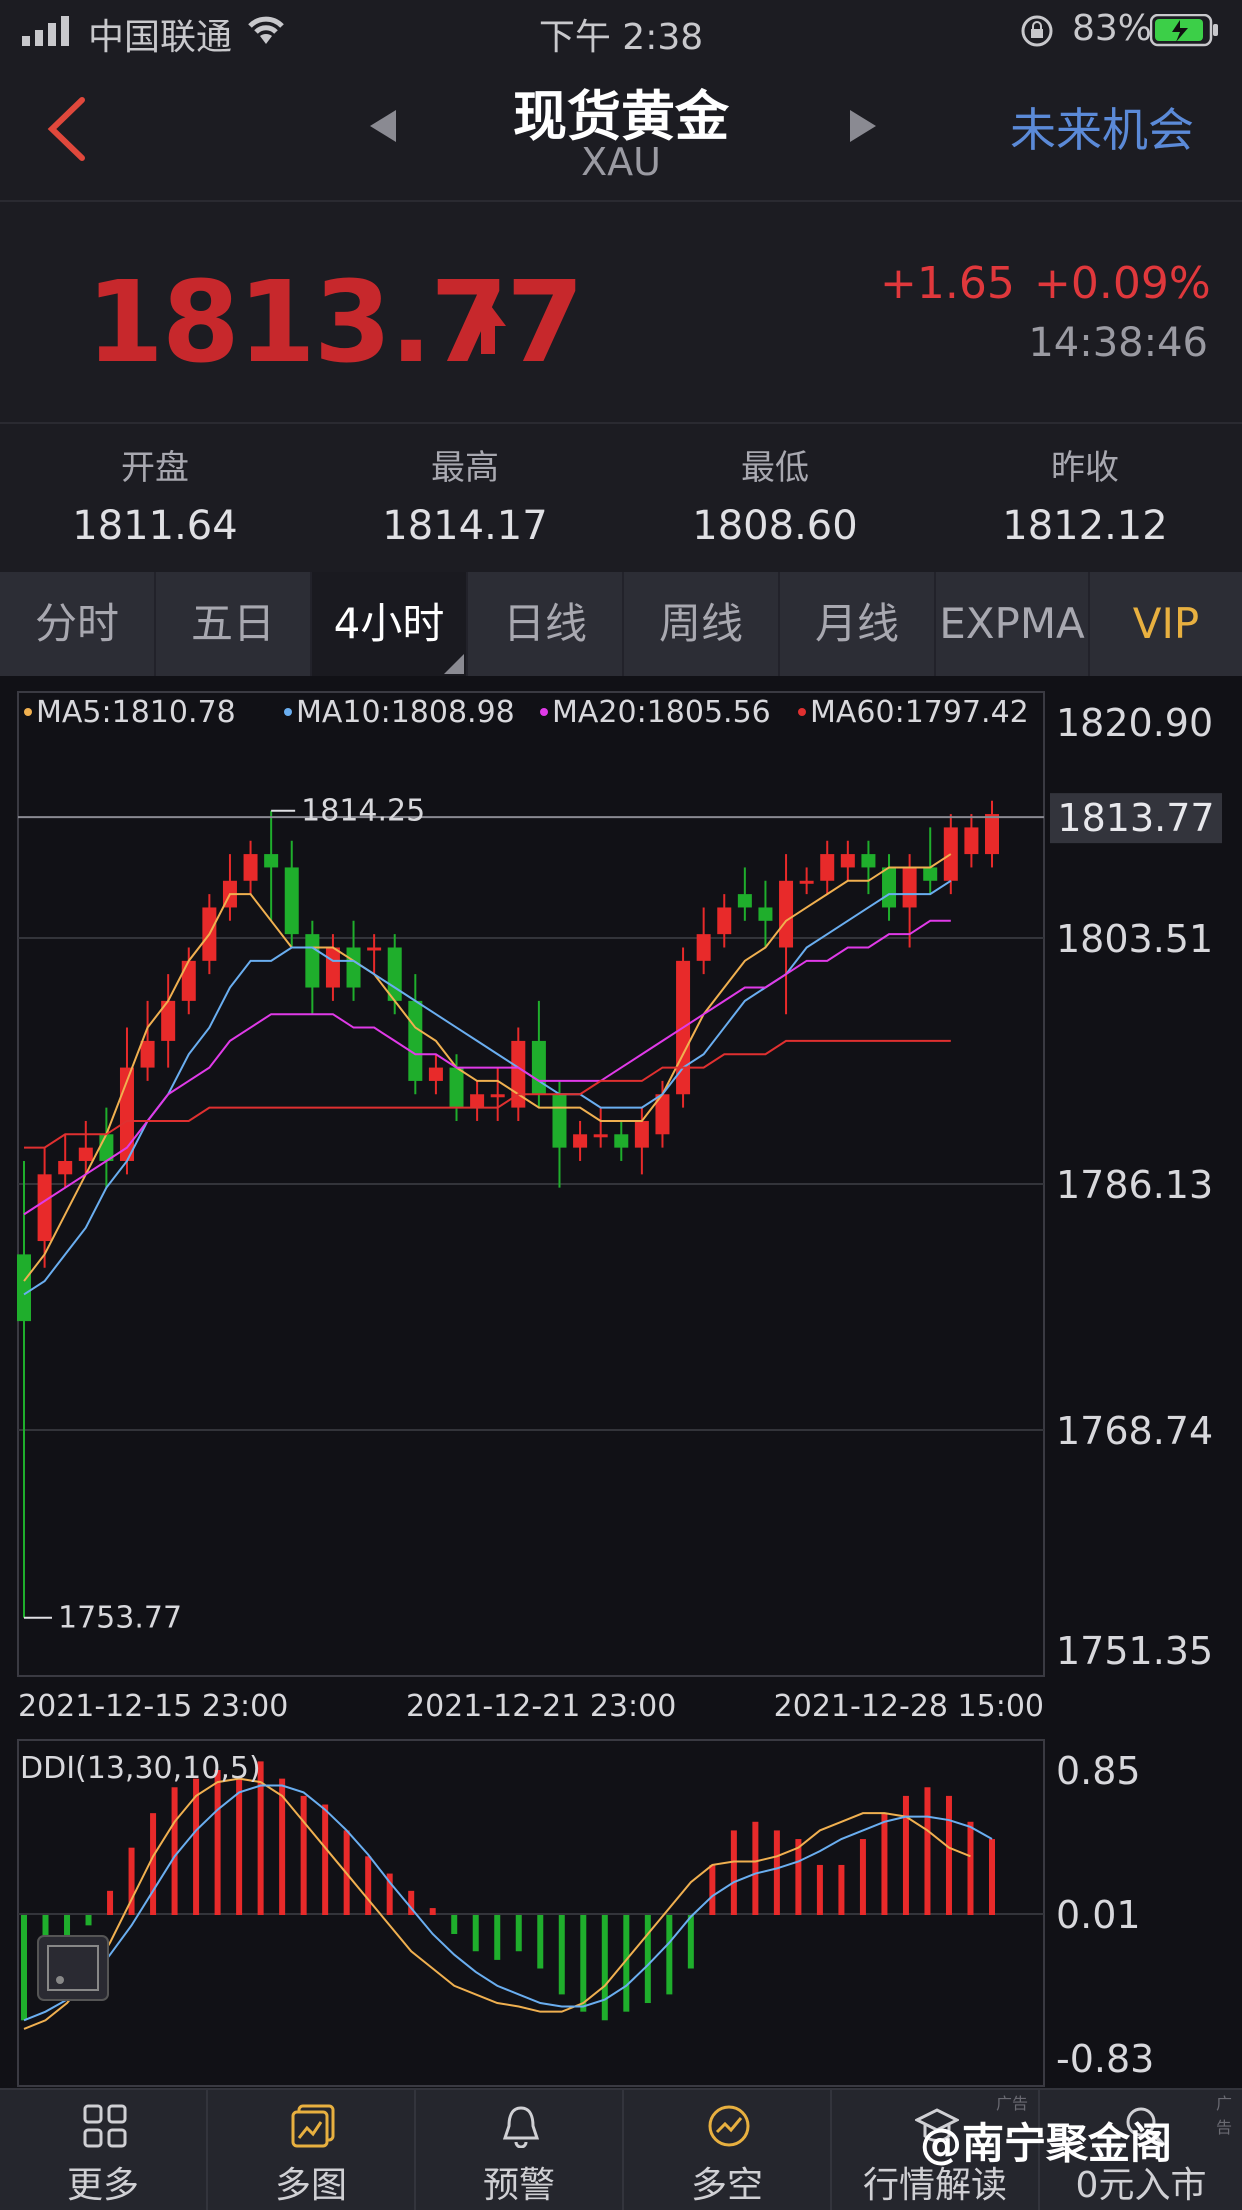 Image resolution: width=1242 pixels, height=2210 pixels. What do you see at coordinates (155, 468) in the screenshot?
I see `open-label: 开盘` at bounding box center [155, 468].